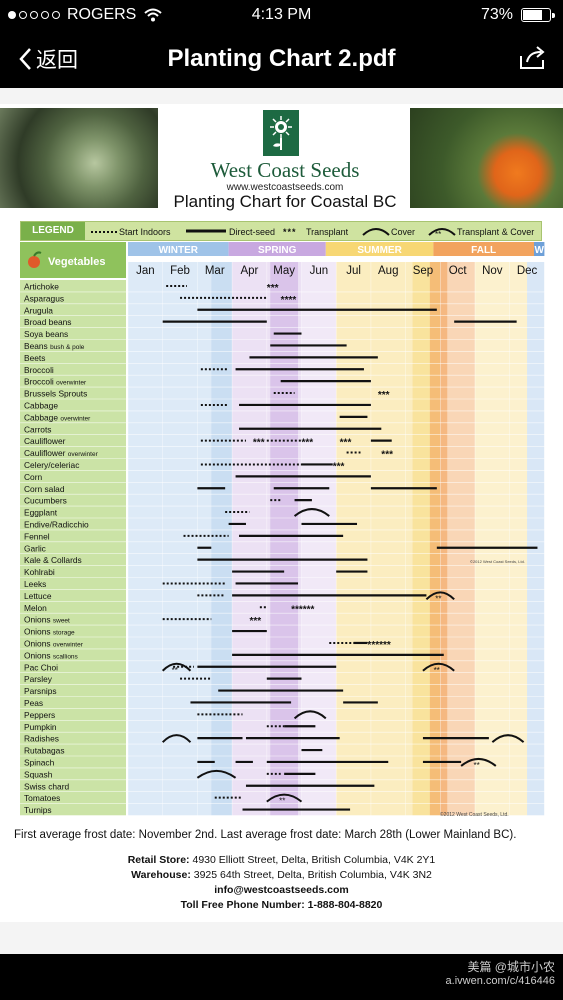 The height and width of the screenshot is (1000, 563). Describe the element at coordinates (553, 15) in the screenshot. I see `battery-tip` at that location.